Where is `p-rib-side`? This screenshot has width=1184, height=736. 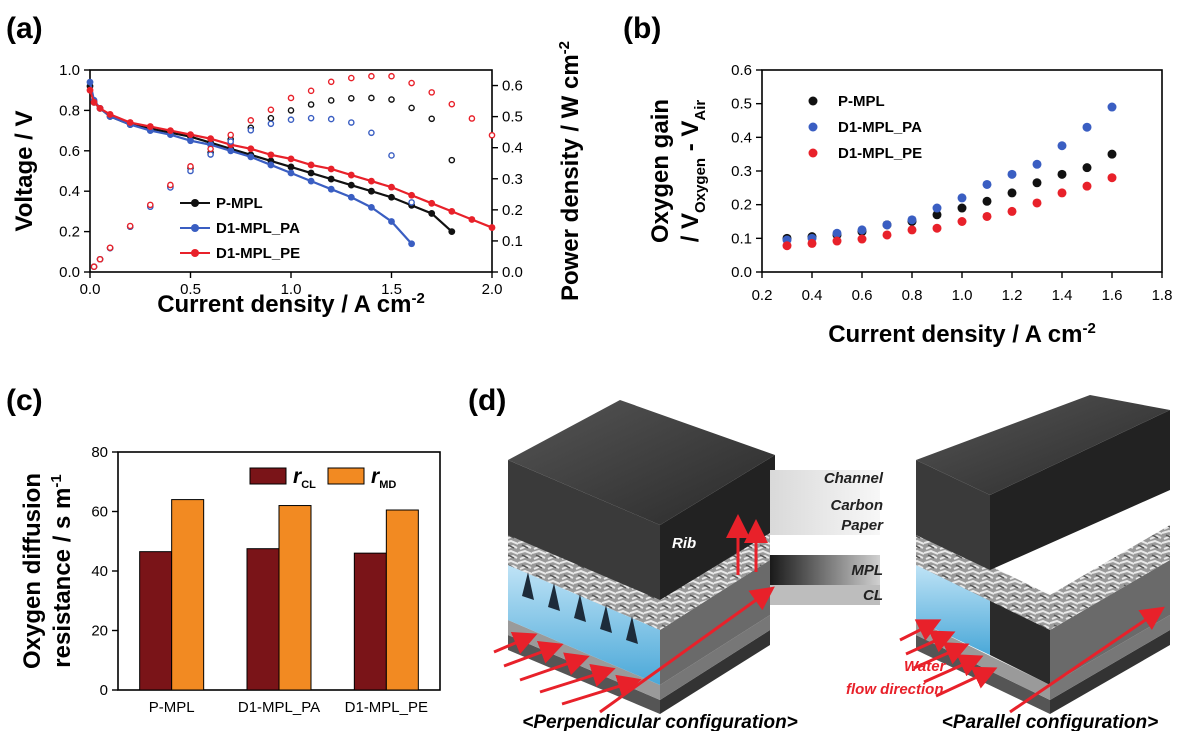
p-rib-side is located at coordinates (1080, 490).